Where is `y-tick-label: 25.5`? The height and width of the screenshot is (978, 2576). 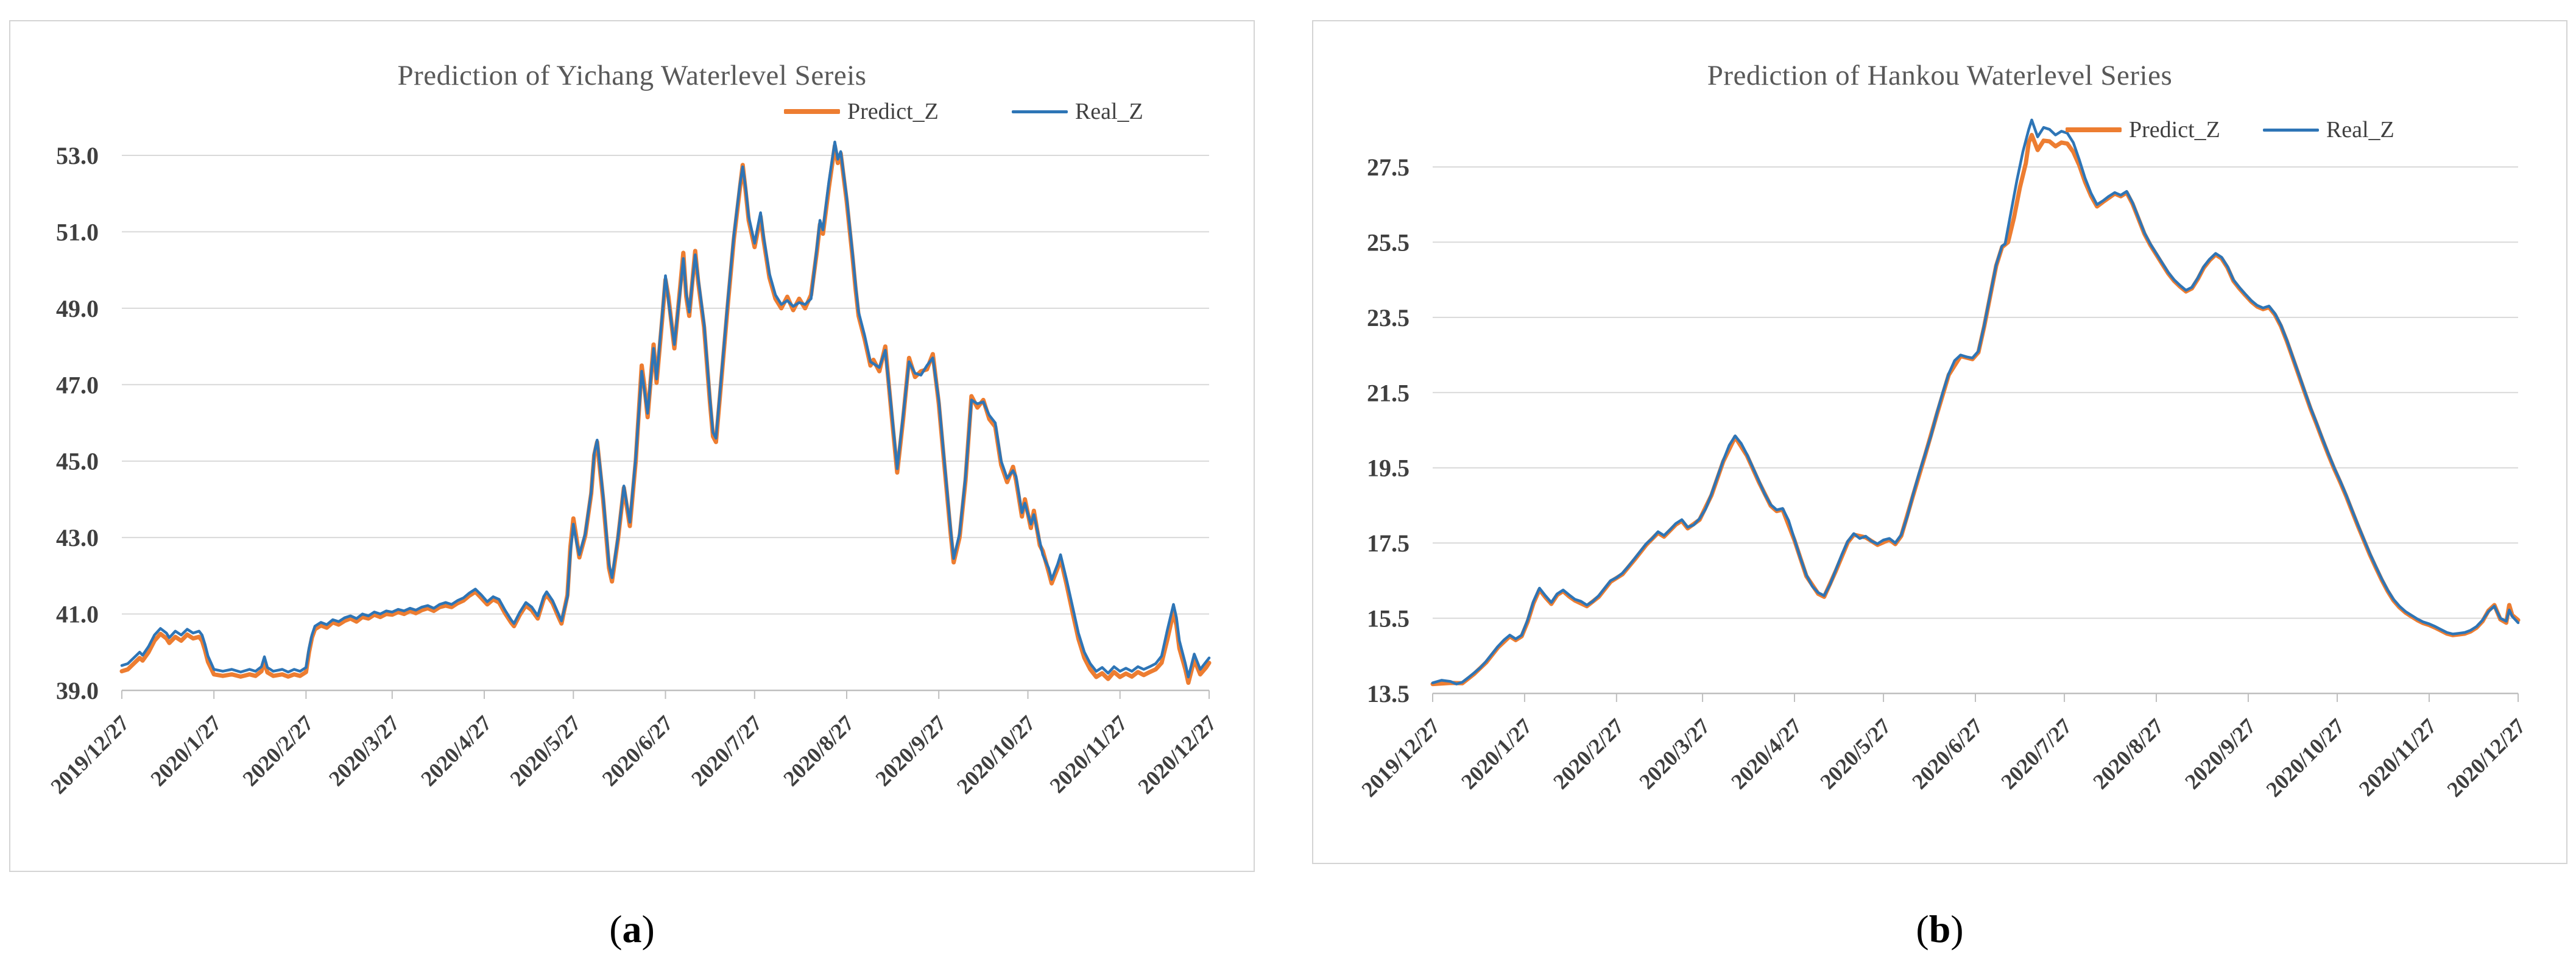 y-tick-label: 25.5 is located at coordinates (1388, 242).